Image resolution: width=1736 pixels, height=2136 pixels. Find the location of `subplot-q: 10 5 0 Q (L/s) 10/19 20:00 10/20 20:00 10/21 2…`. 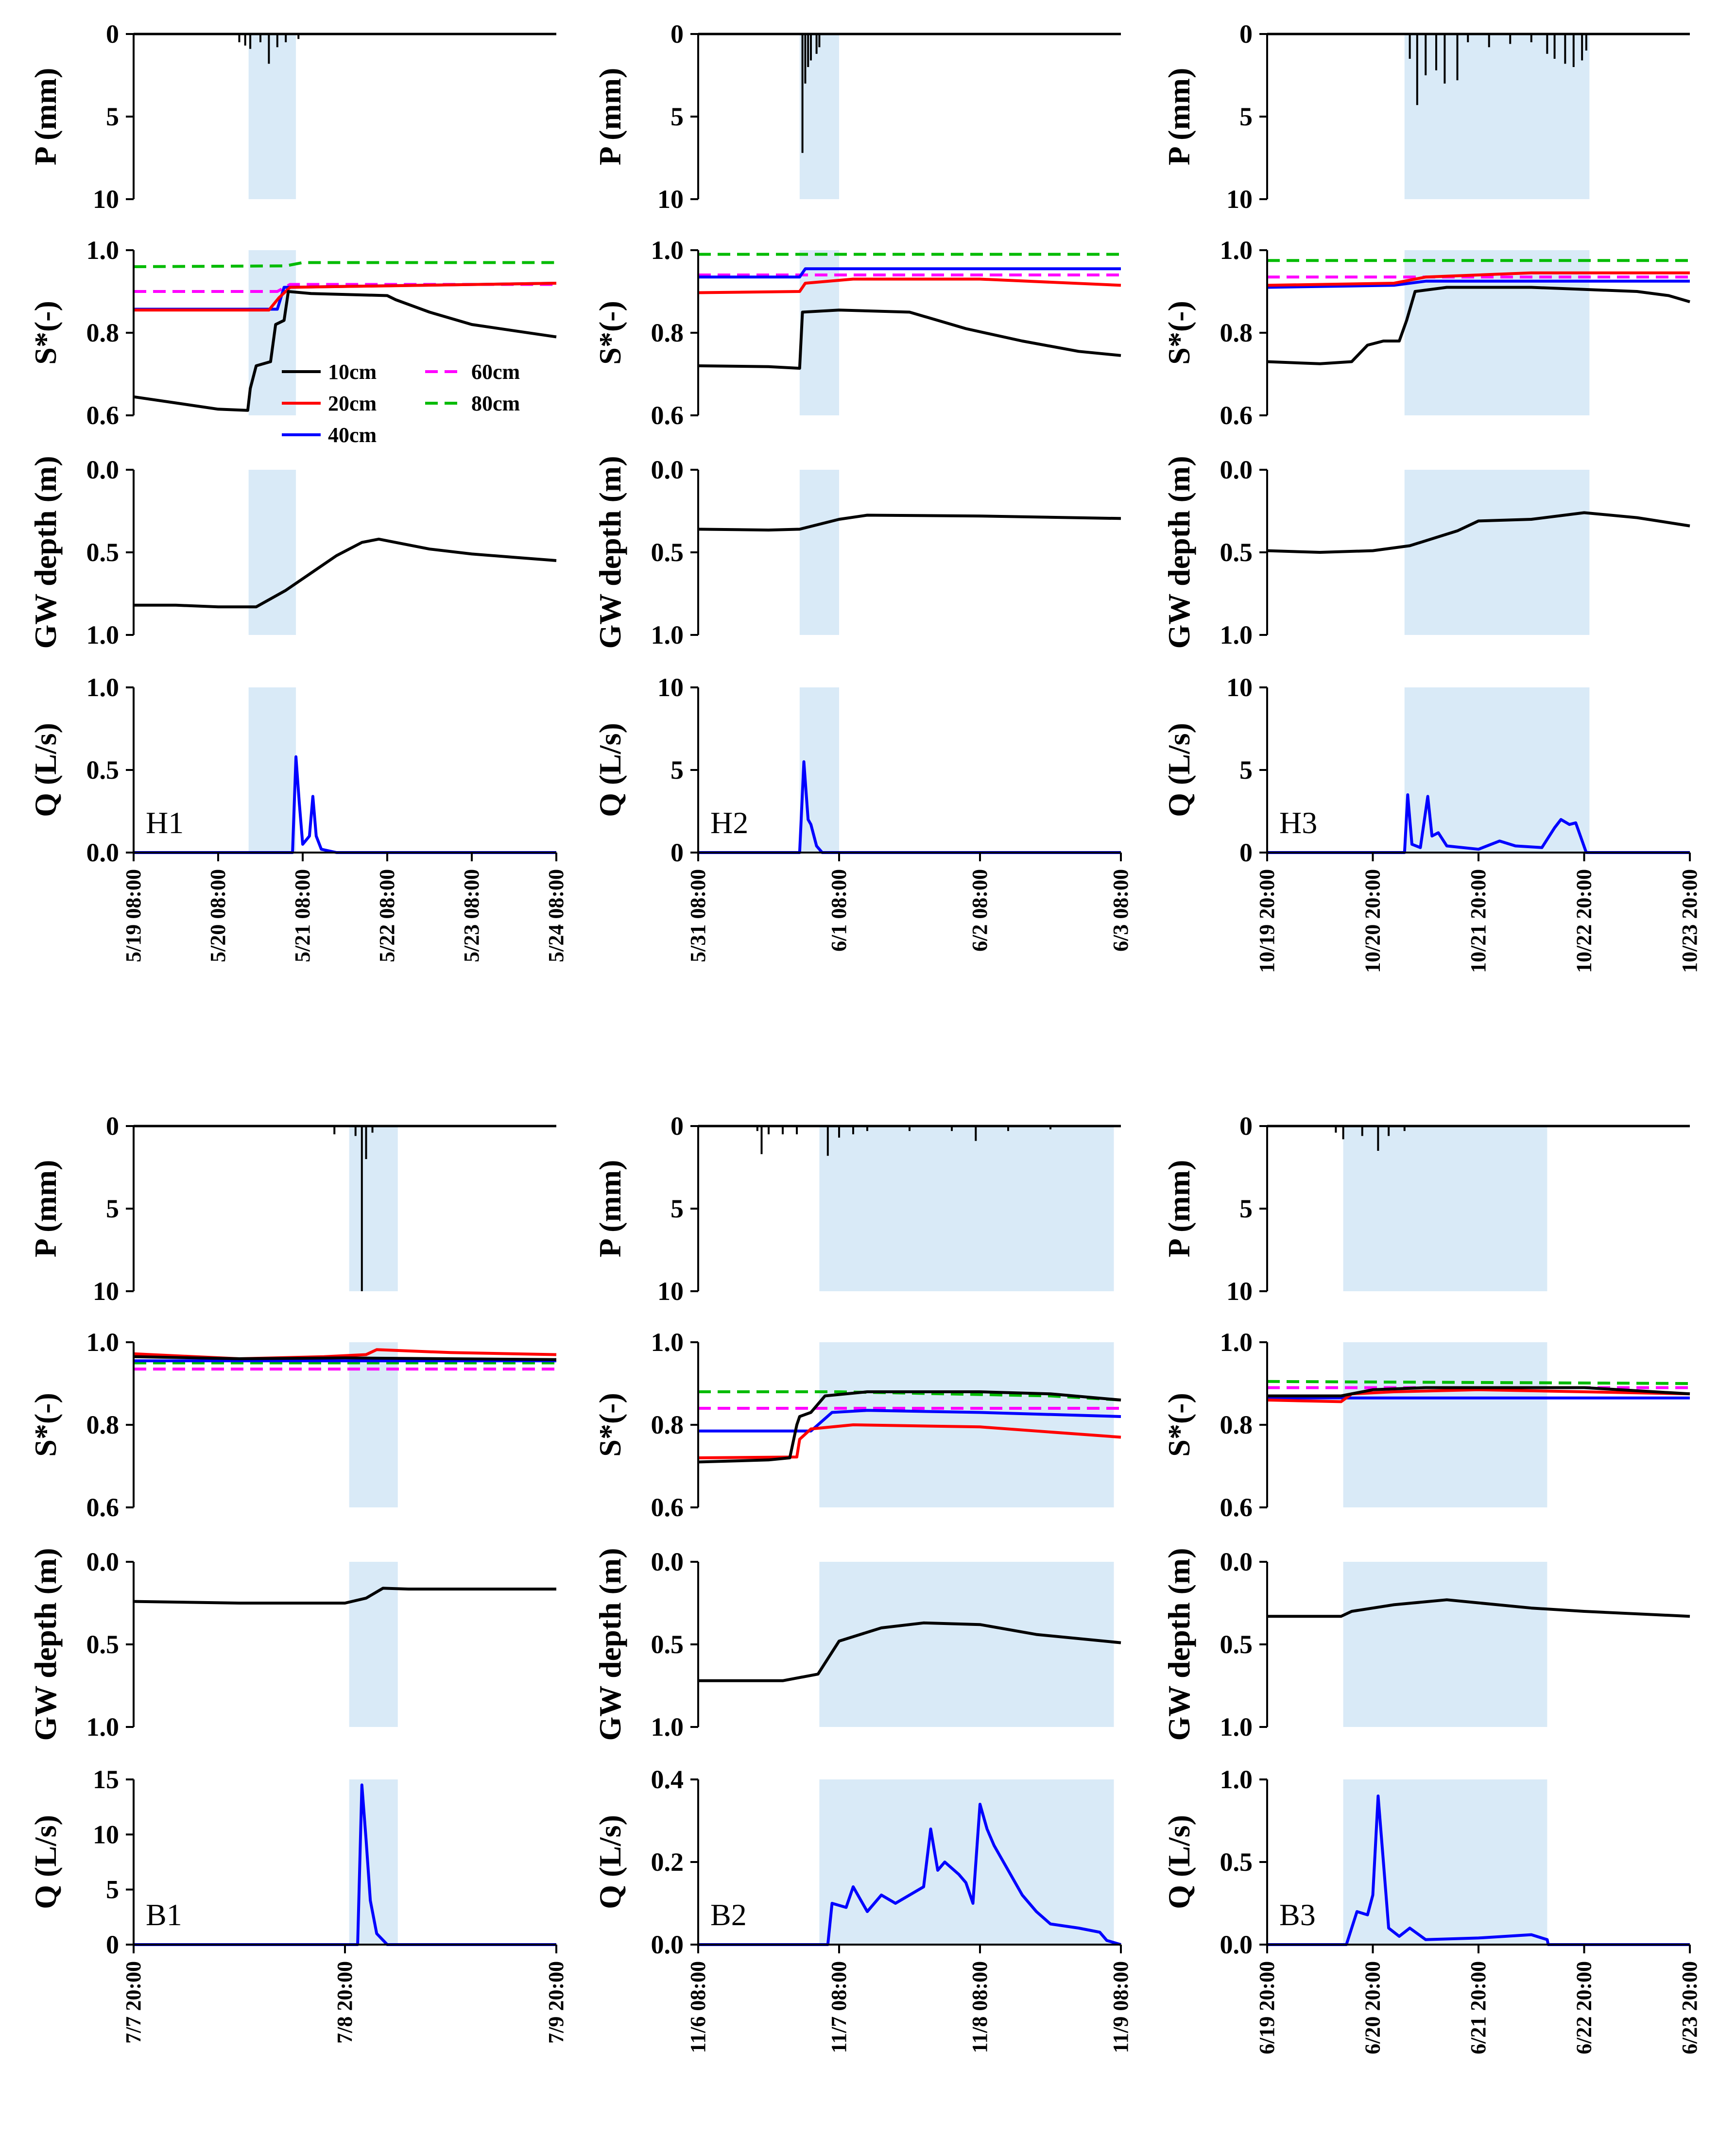

subplot-q: 10 5 0 Q (L/s) 10/19 20:00 10/20 20:00 10/21 2… is located at coordinates (1432, 823).